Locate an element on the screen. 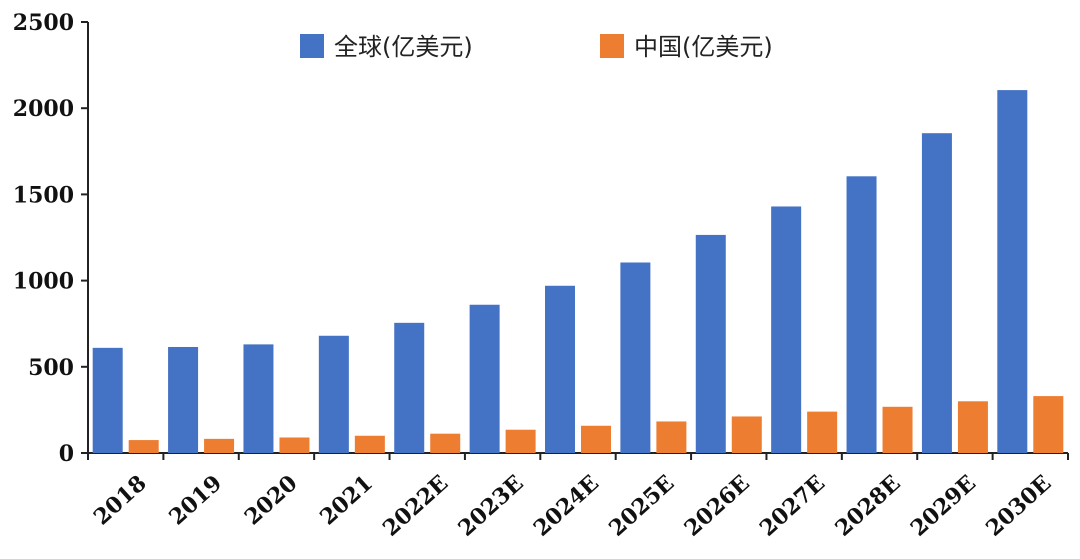 Image resolution: width=1080 pixels, height=559 pixels. china-bar-2029E is located at coordinates (972, 427).